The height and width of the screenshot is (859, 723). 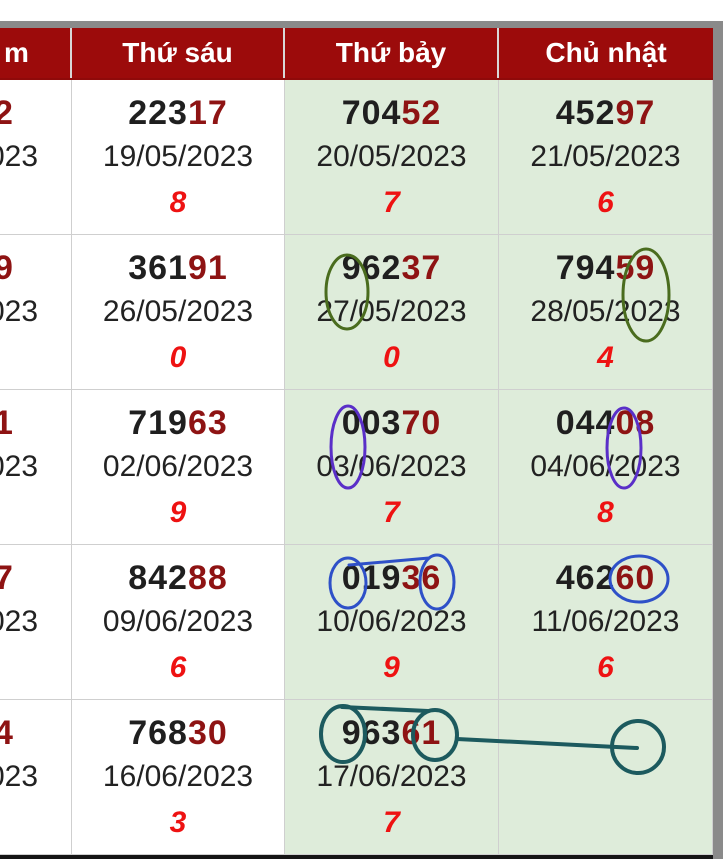 I want to click on table-cell-clipped: 2 023, so click(x=36, y=157).